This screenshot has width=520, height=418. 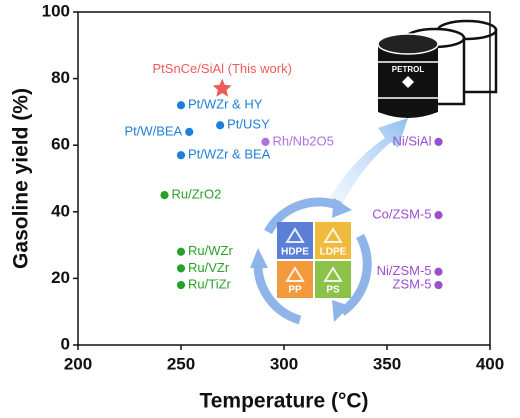 What do you see at coordinates (283, 401) in the screenshot?
I see `x-axis-title: Temperature (°C)` at bounding box center [283, 401].